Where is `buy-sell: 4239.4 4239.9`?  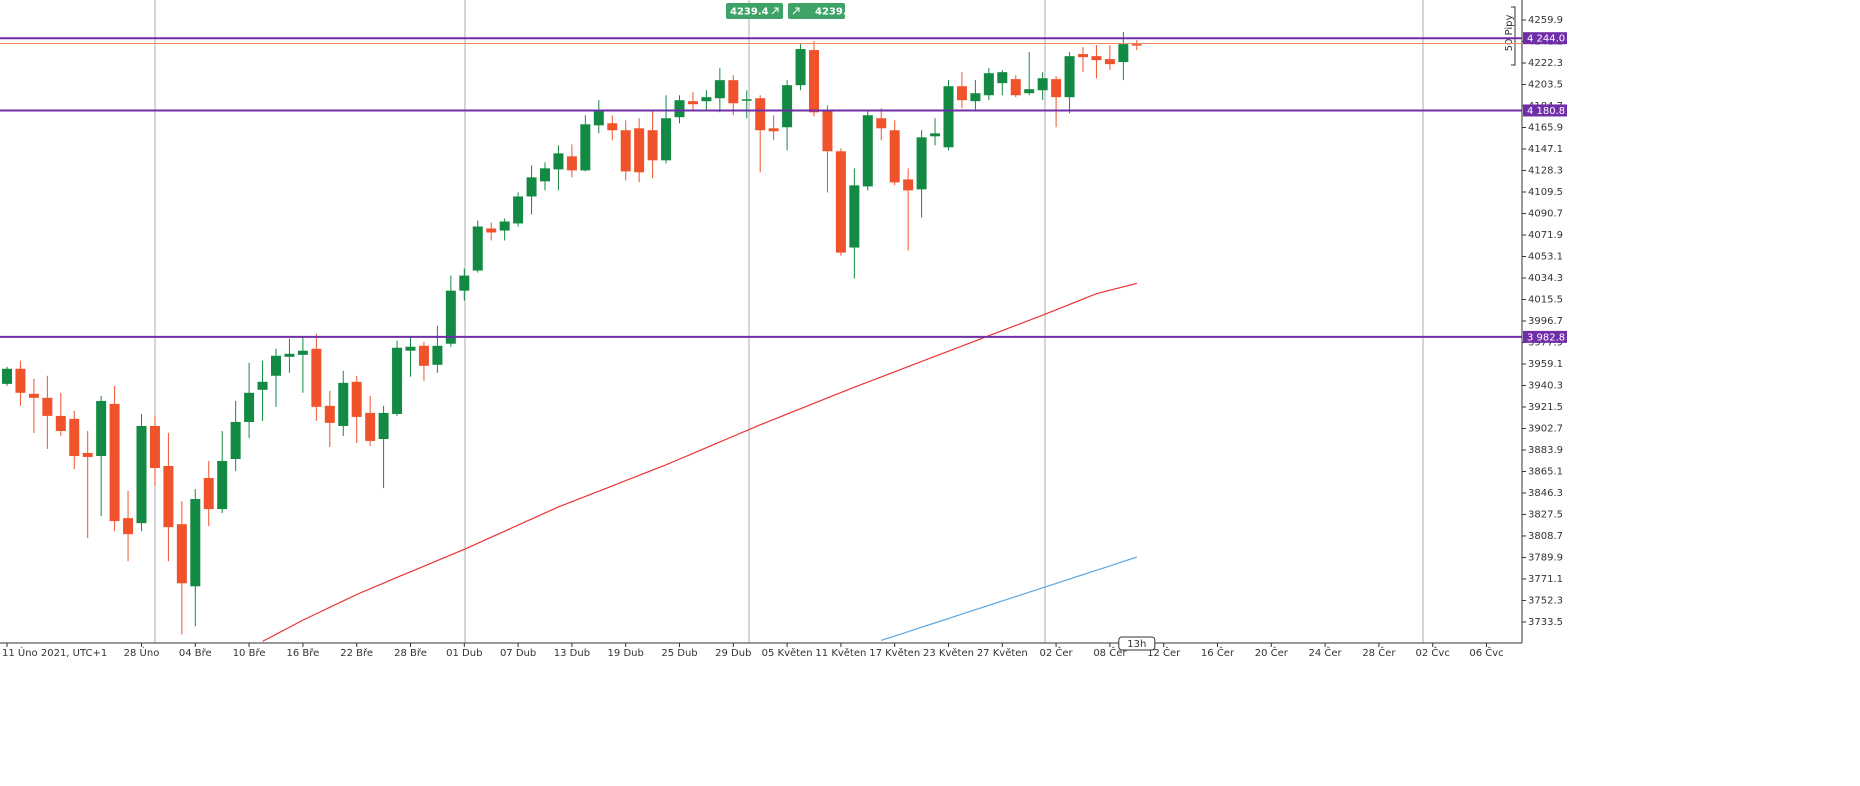 buy-sell: 4239.4 4239.9 is located at coordinates (790, 11).